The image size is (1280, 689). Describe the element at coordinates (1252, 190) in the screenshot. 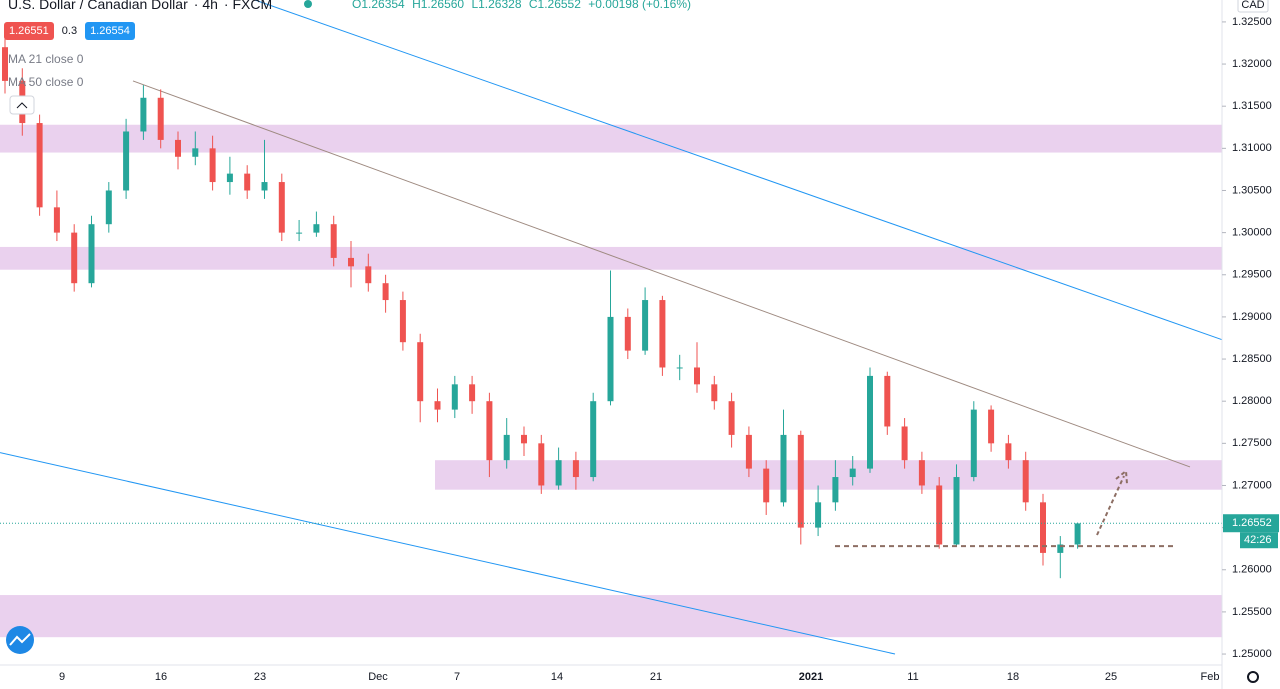

I see `y-tick-label: 1.30500` at that location.